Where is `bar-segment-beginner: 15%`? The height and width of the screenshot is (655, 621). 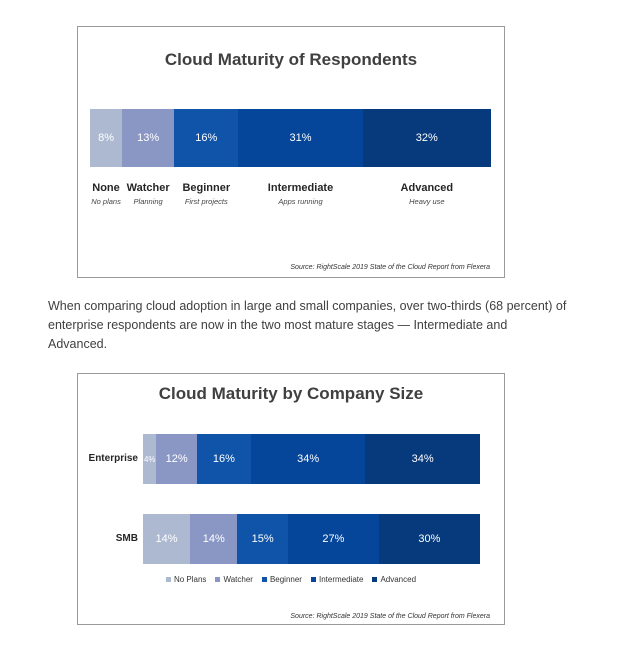
bar-segment-beginner: 15% is located at coordinates (262, 539).